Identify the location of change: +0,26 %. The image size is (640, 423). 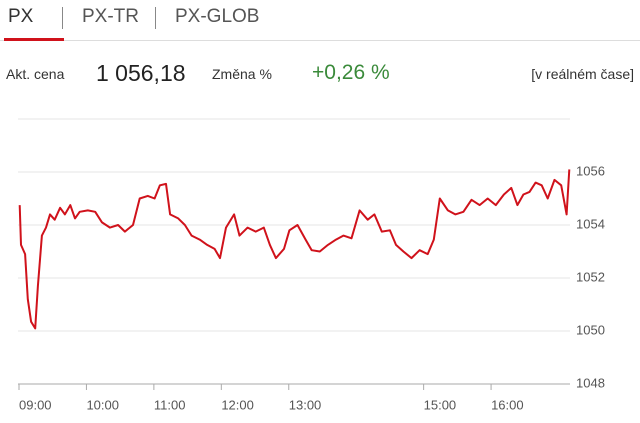
(351, 72).